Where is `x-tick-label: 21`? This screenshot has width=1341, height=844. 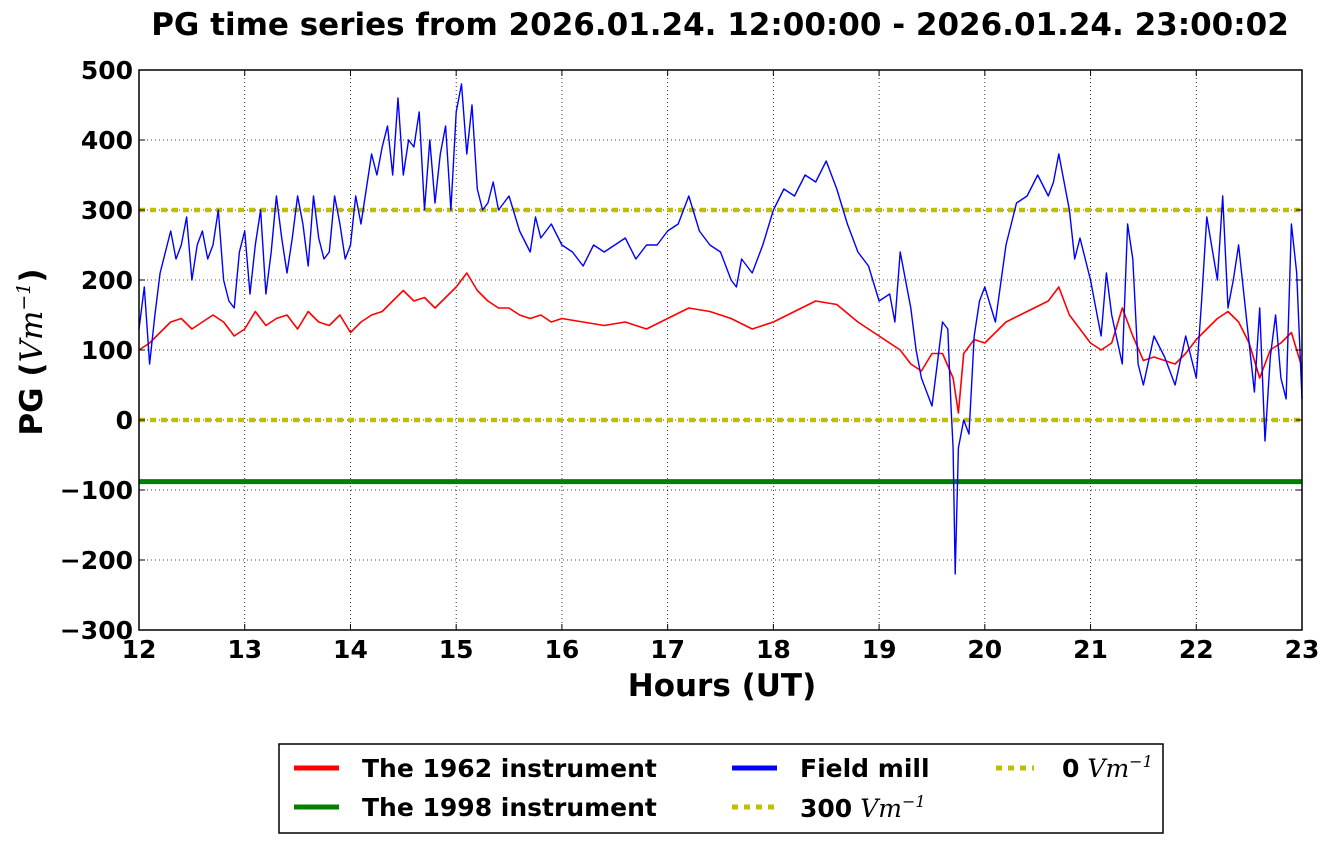
x-tick-label: 21 is located at coordinates (1090, 649).